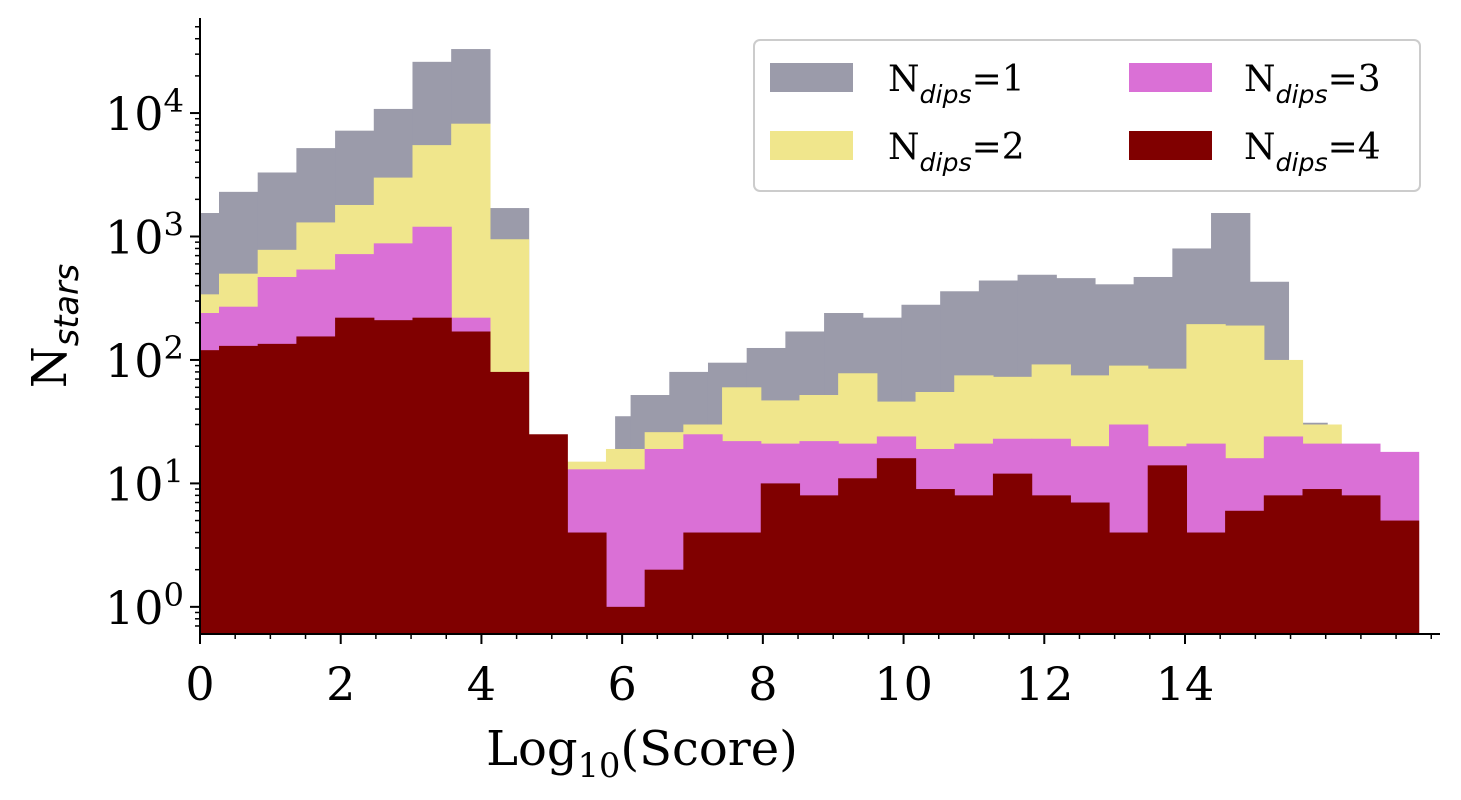 Image resolution: width=1461 pixels, height=800 pixels. I want to click on legend-label: Ndips=2, so click(956, 152).